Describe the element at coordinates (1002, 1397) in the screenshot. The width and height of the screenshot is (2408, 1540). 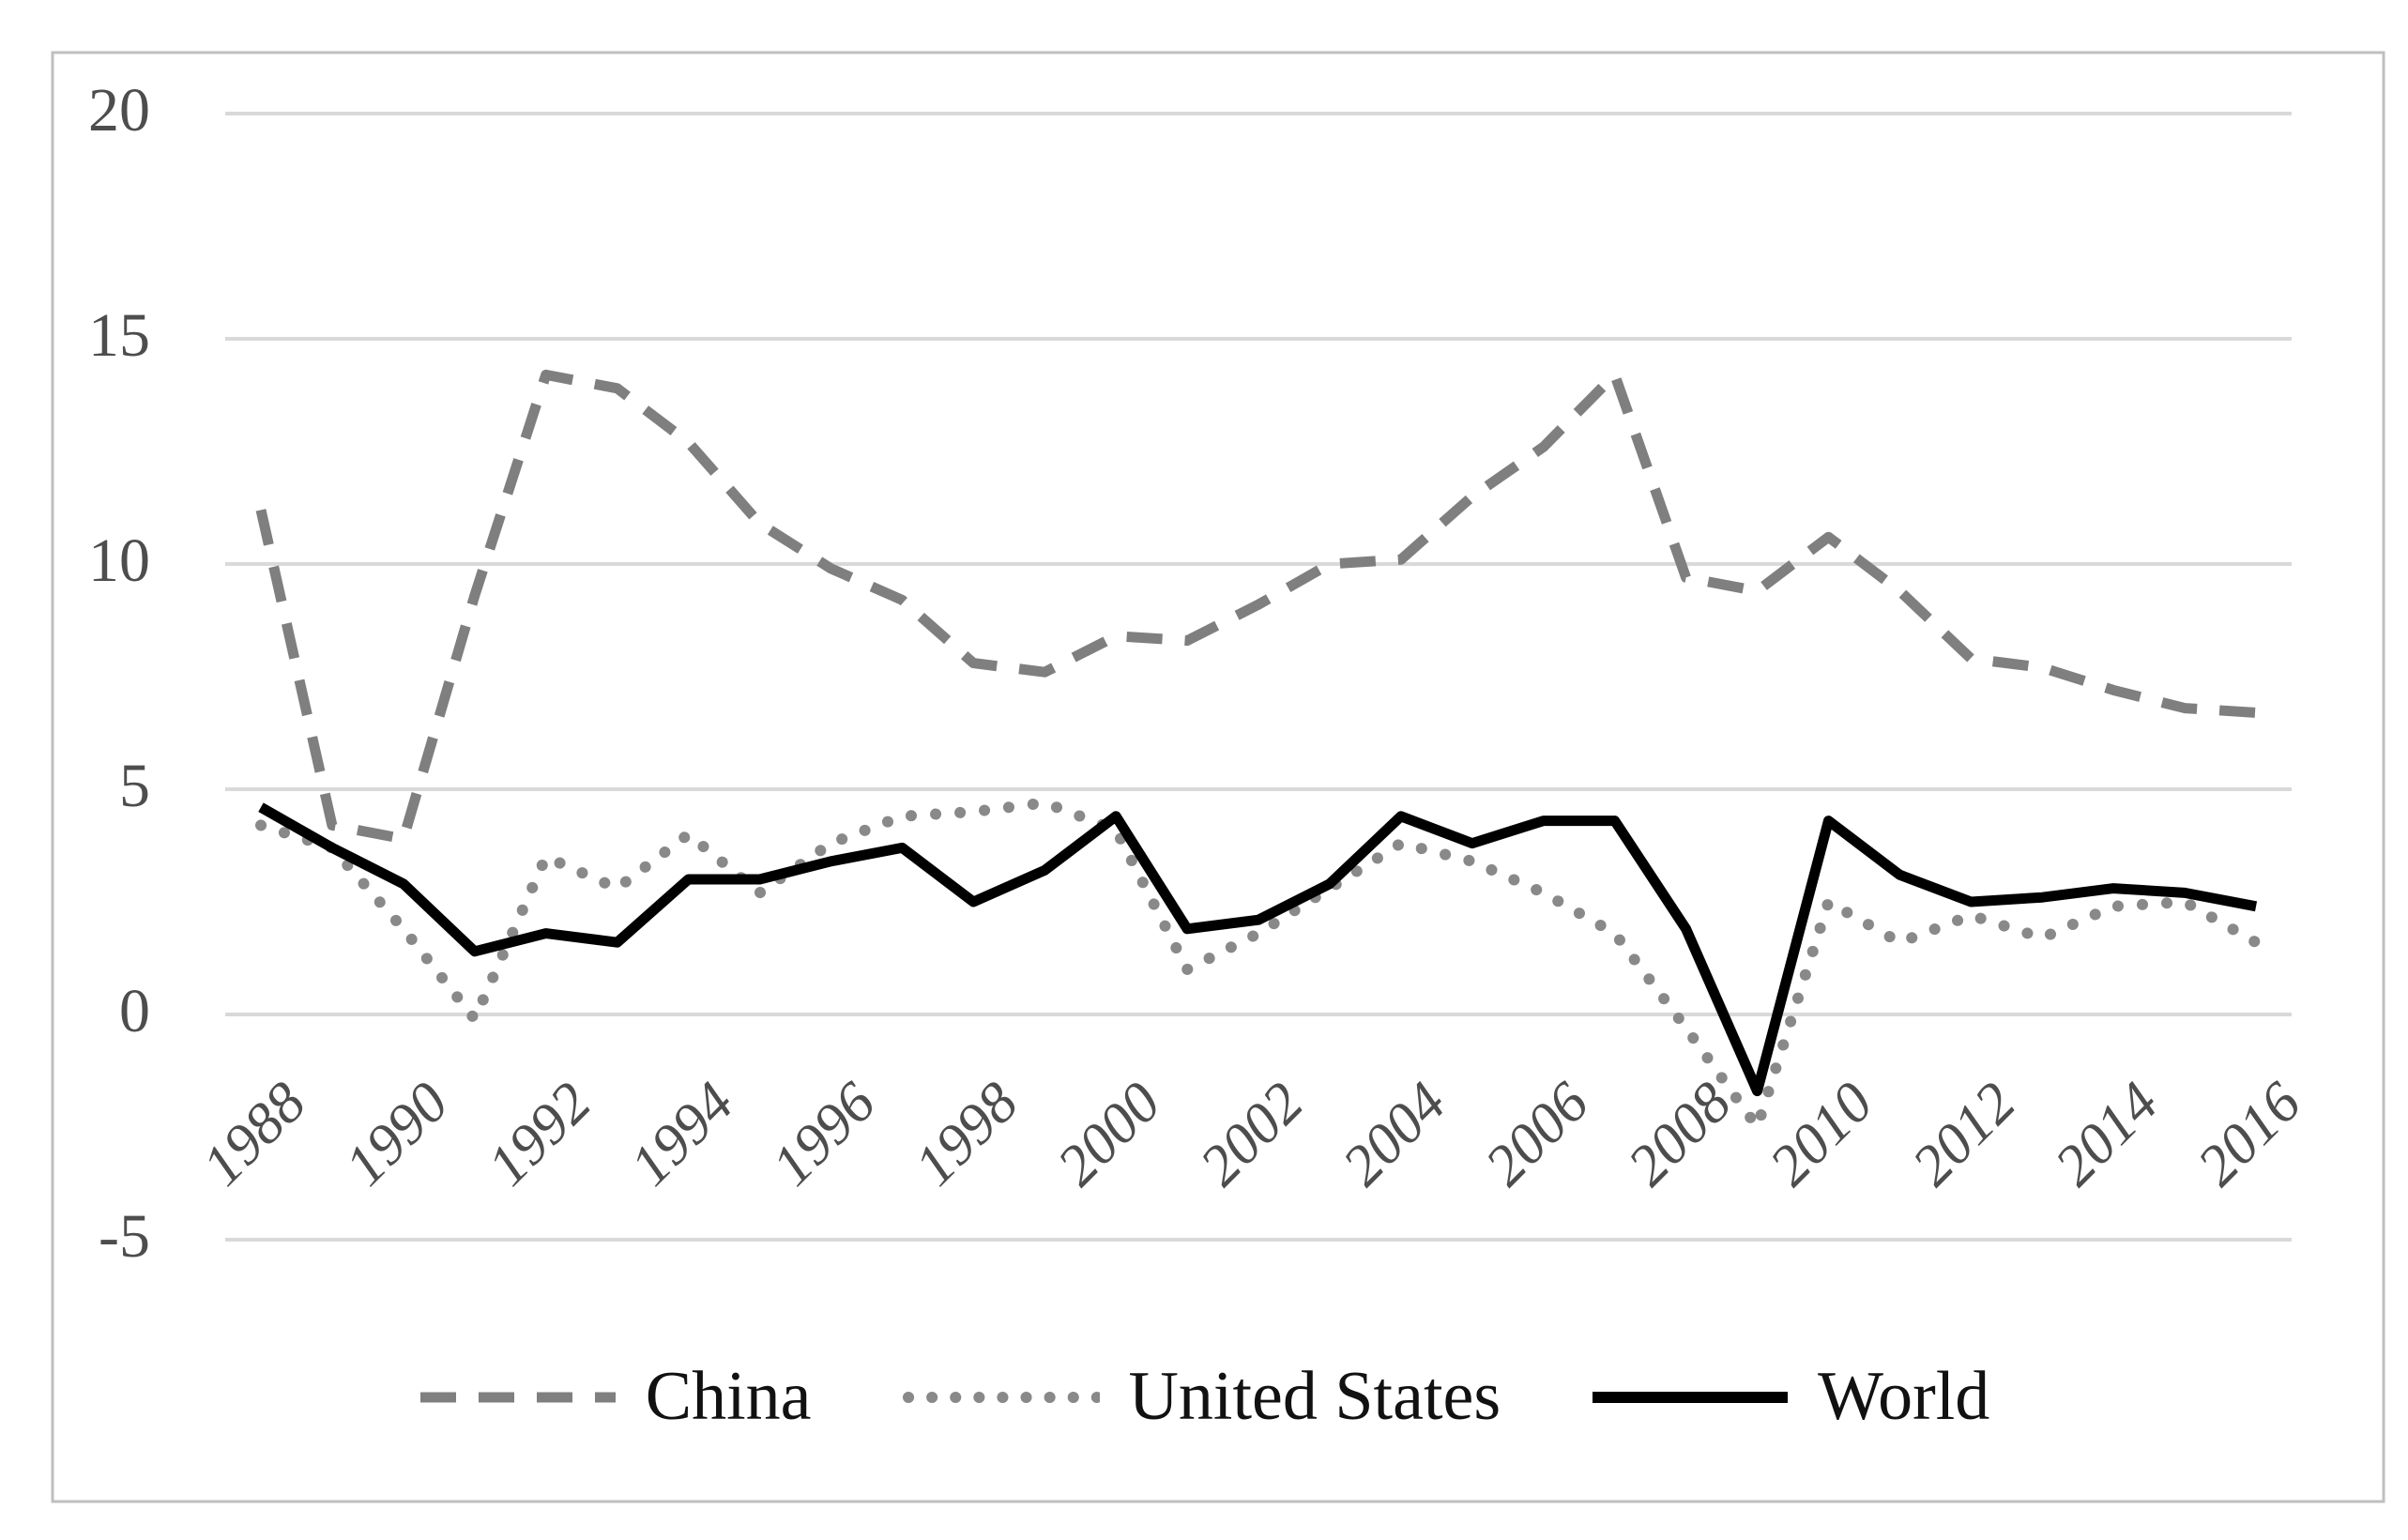
I see `united-states-dotted-line-icon` at that location.